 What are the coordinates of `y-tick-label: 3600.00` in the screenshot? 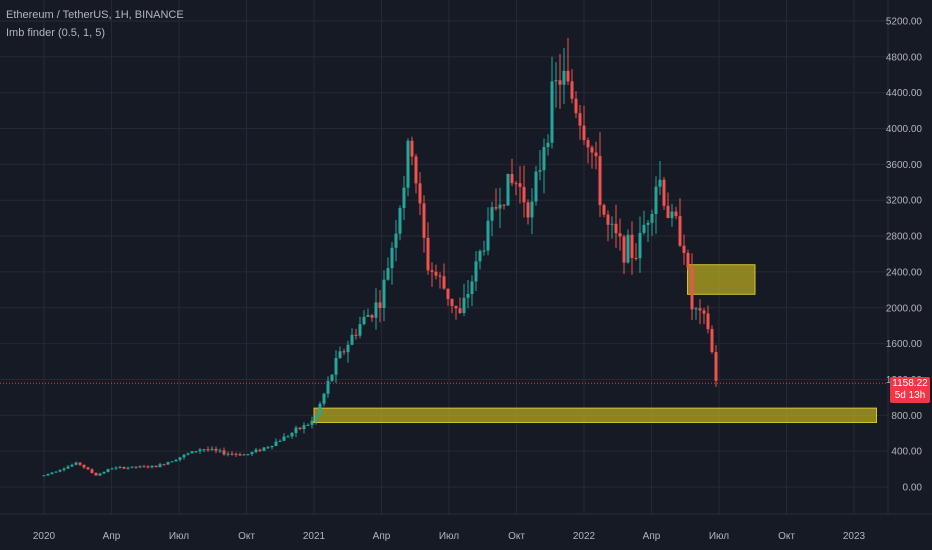 It's located at (904, 165).